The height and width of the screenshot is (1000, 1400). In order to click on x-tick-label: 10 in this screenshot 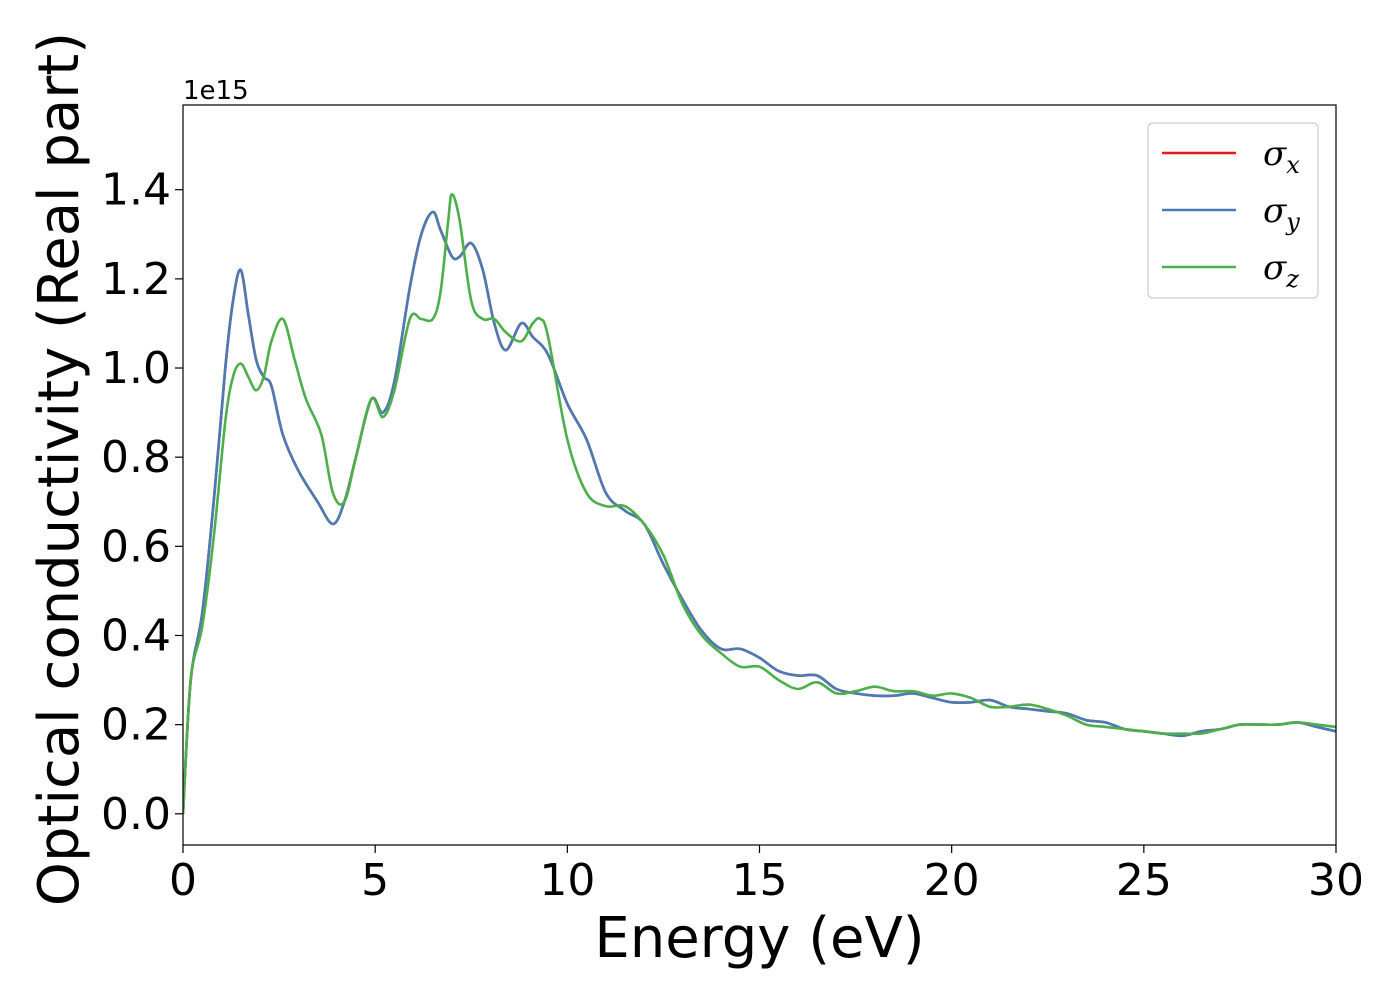, I will do `click(567, 880)`.